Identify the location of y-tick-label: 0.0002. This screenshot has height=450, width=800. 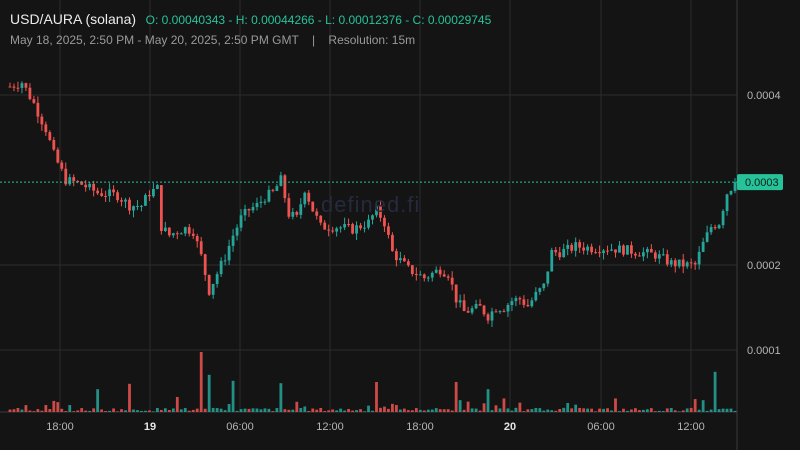
(764, 266).